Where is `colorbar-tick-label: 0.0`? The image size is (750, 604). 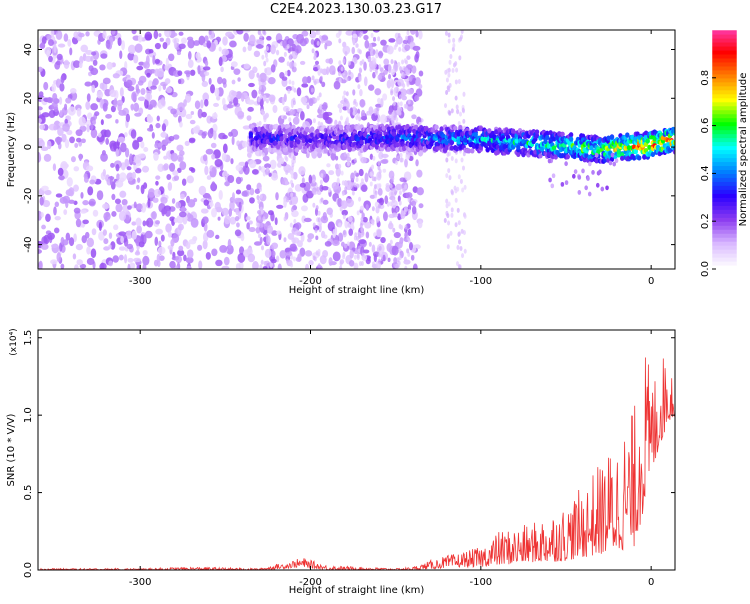
colorbar-tick-label: 0.0 is located at coordinates (705, 269).